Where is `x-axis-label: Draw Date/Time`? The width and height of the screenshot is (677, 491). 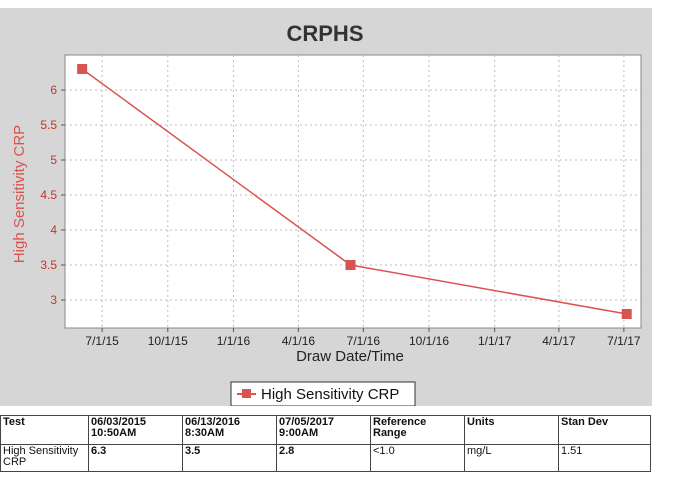
x-axis-label: Draw Date/Time is located at coordinates (350, 356).